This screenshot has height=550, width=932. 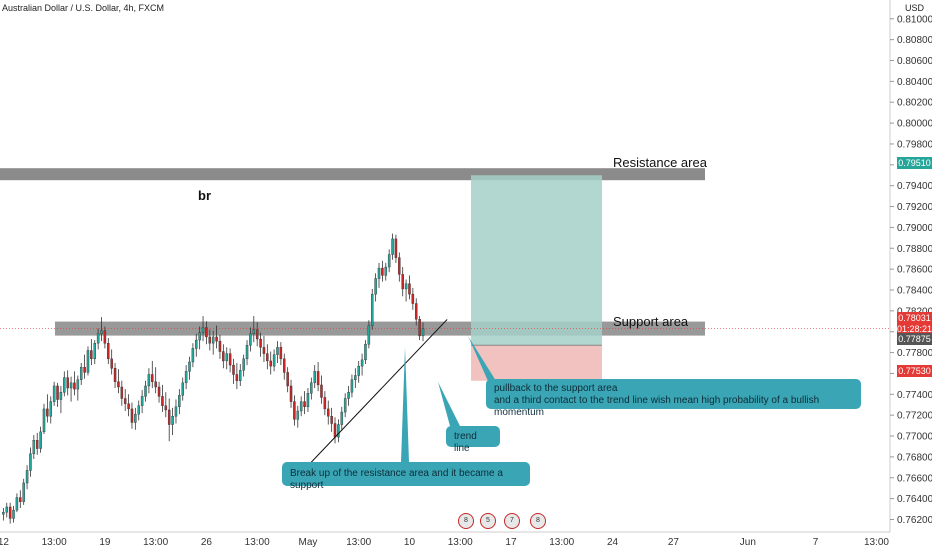 I want to click on price-tick-label: 0.80400, so click(x=914, y=82).